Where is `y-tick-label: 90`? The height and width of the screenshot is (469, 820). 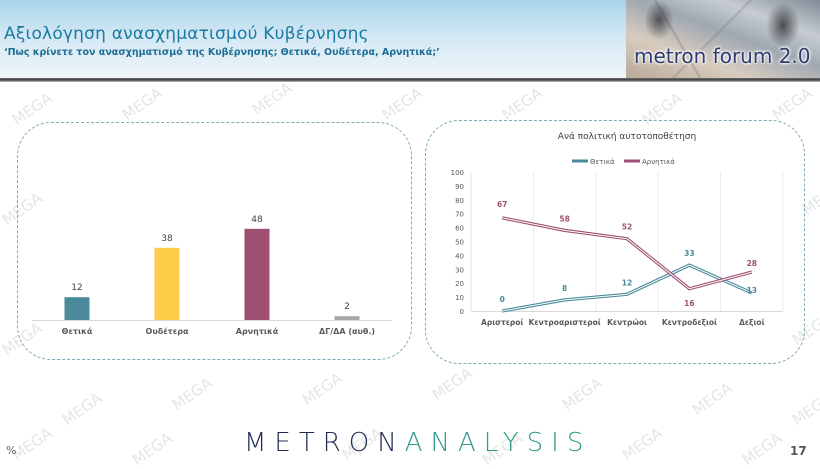
y-tick-label: 90 is located at coordinates (459, 187).